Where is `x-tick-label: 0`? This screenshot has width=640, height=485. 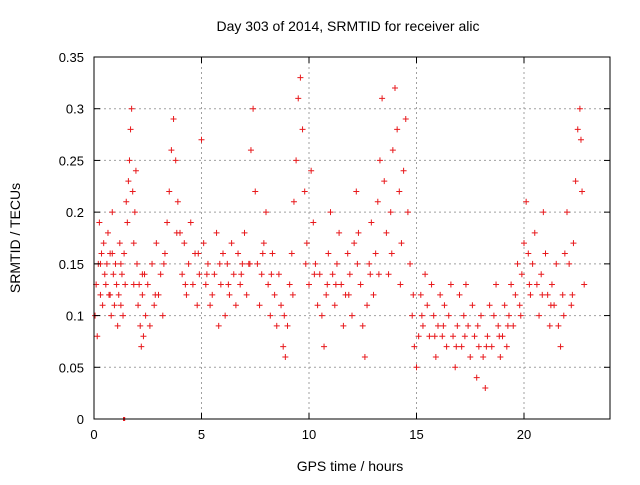
x-tick-label: 0 is located at coordinates (93, 434).